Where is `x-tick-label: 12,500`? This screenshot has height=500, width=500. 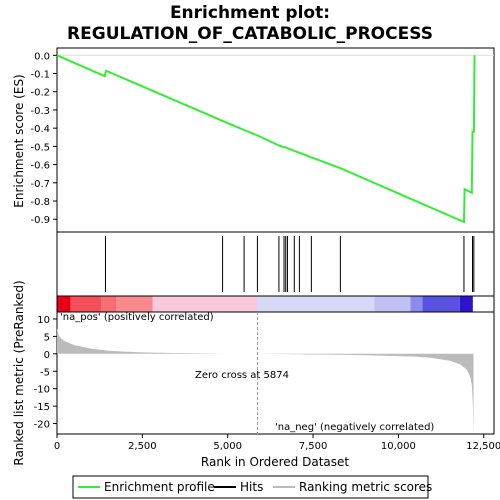 x-tick-label: 12,500 is located at coordinates (483, 446).